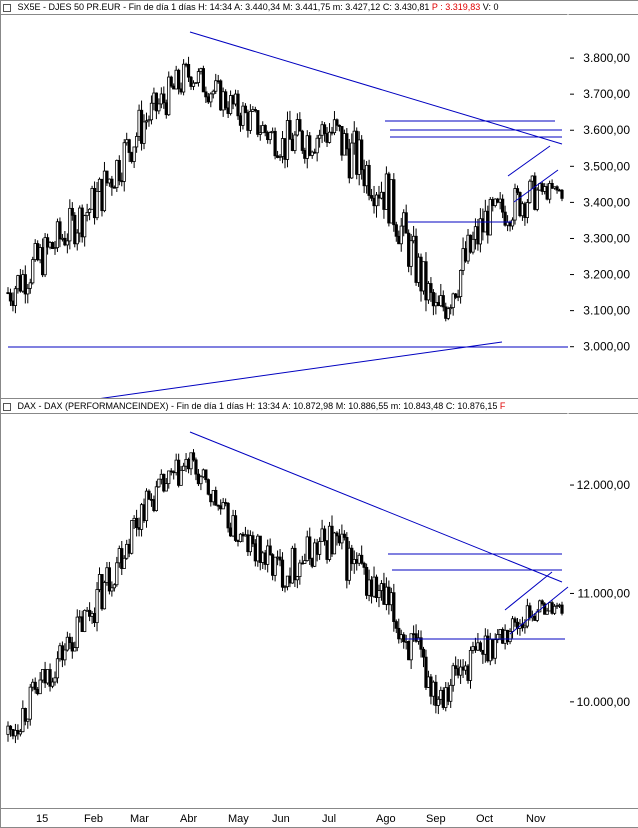  I want to click on dax-h: H: 13:34, so click(263, 406).